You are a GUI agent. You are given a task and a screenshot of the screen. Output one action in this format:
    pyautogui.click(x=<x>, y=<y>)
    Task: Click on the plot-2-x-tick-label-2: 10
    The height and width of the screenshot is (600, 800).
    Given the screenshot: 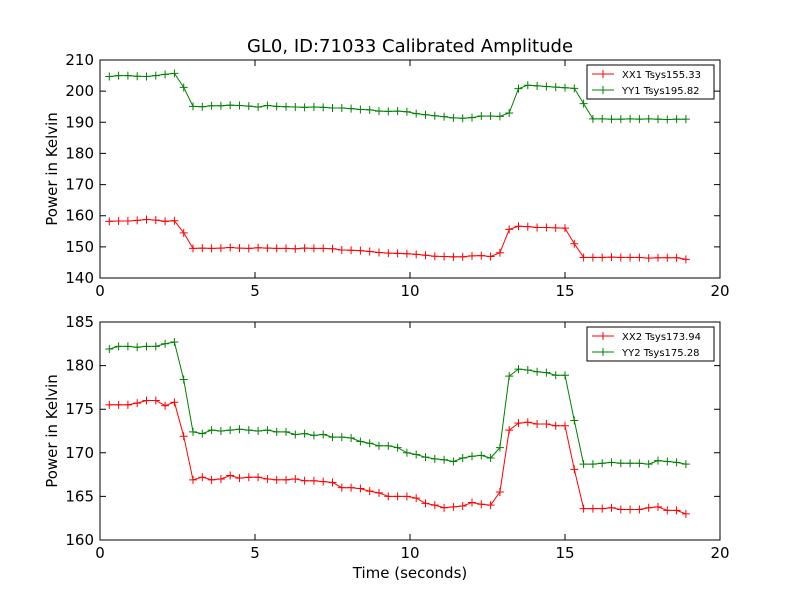 What is the action you would take?
    pyautogui.click(x=409, y=553)
    